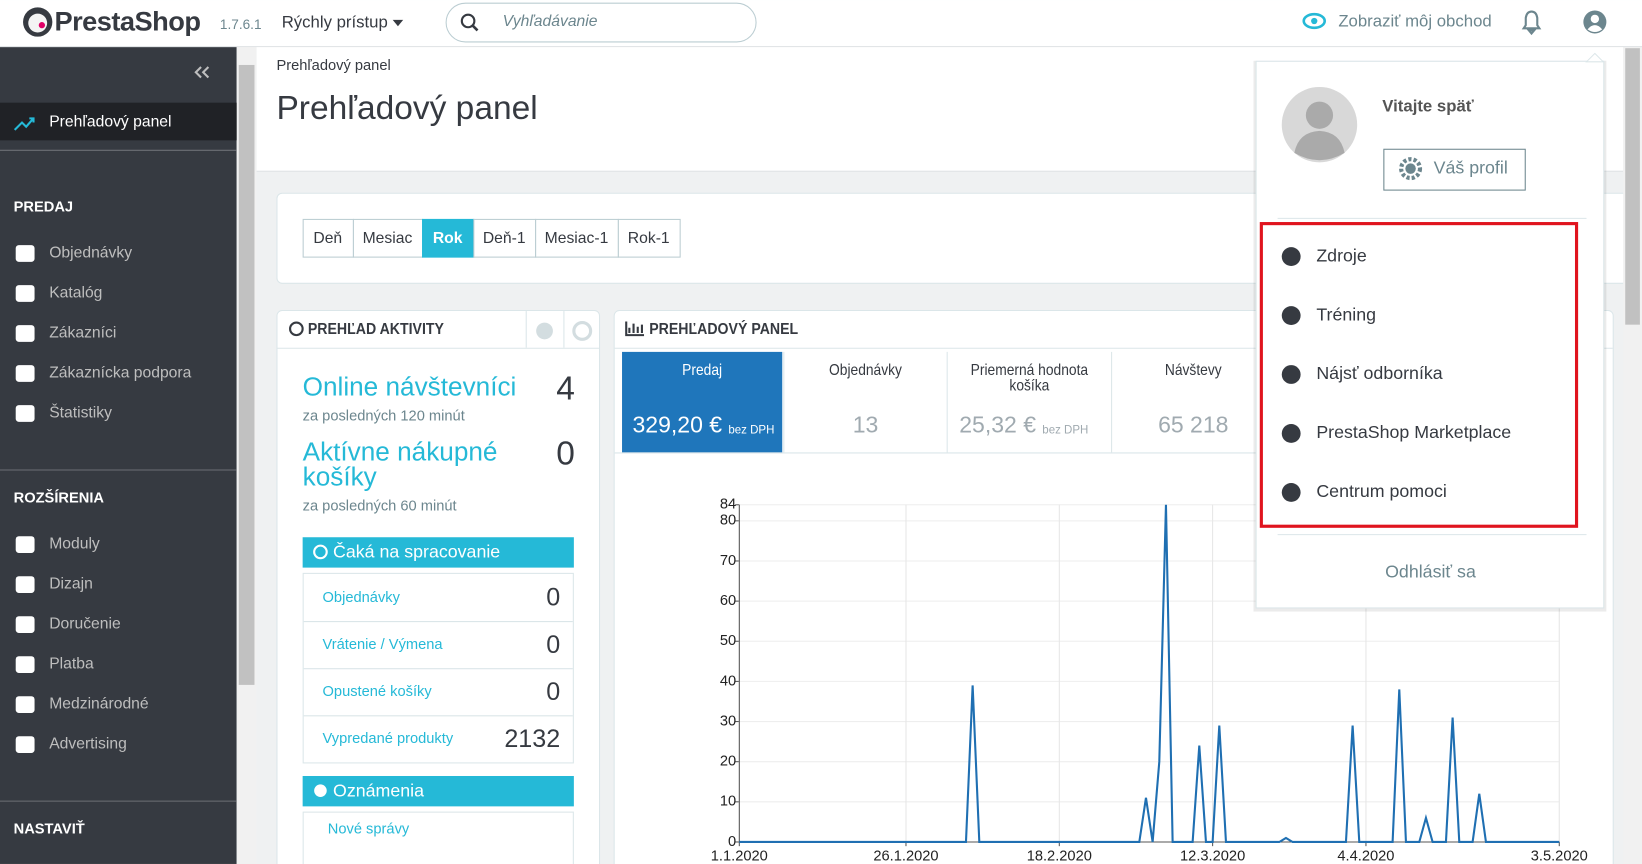  What do you see at coordinates (1413, 432) in the screenshot?
I see `menu-item: PrestaShop Marketplace` at bounding box center [1413, 432].